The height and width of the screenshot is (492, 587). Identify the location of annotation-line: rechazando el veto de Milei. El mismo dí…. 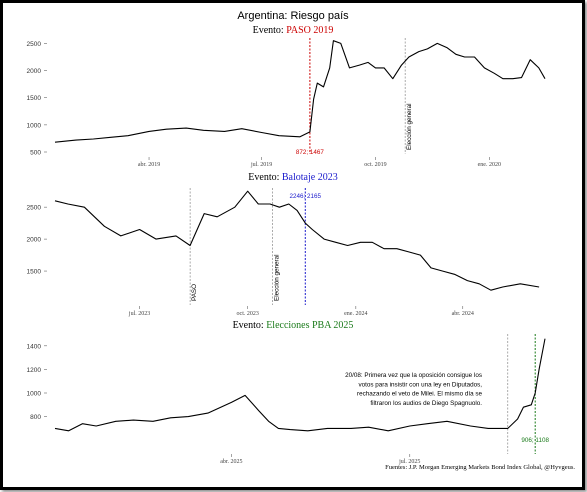
(419, 394).